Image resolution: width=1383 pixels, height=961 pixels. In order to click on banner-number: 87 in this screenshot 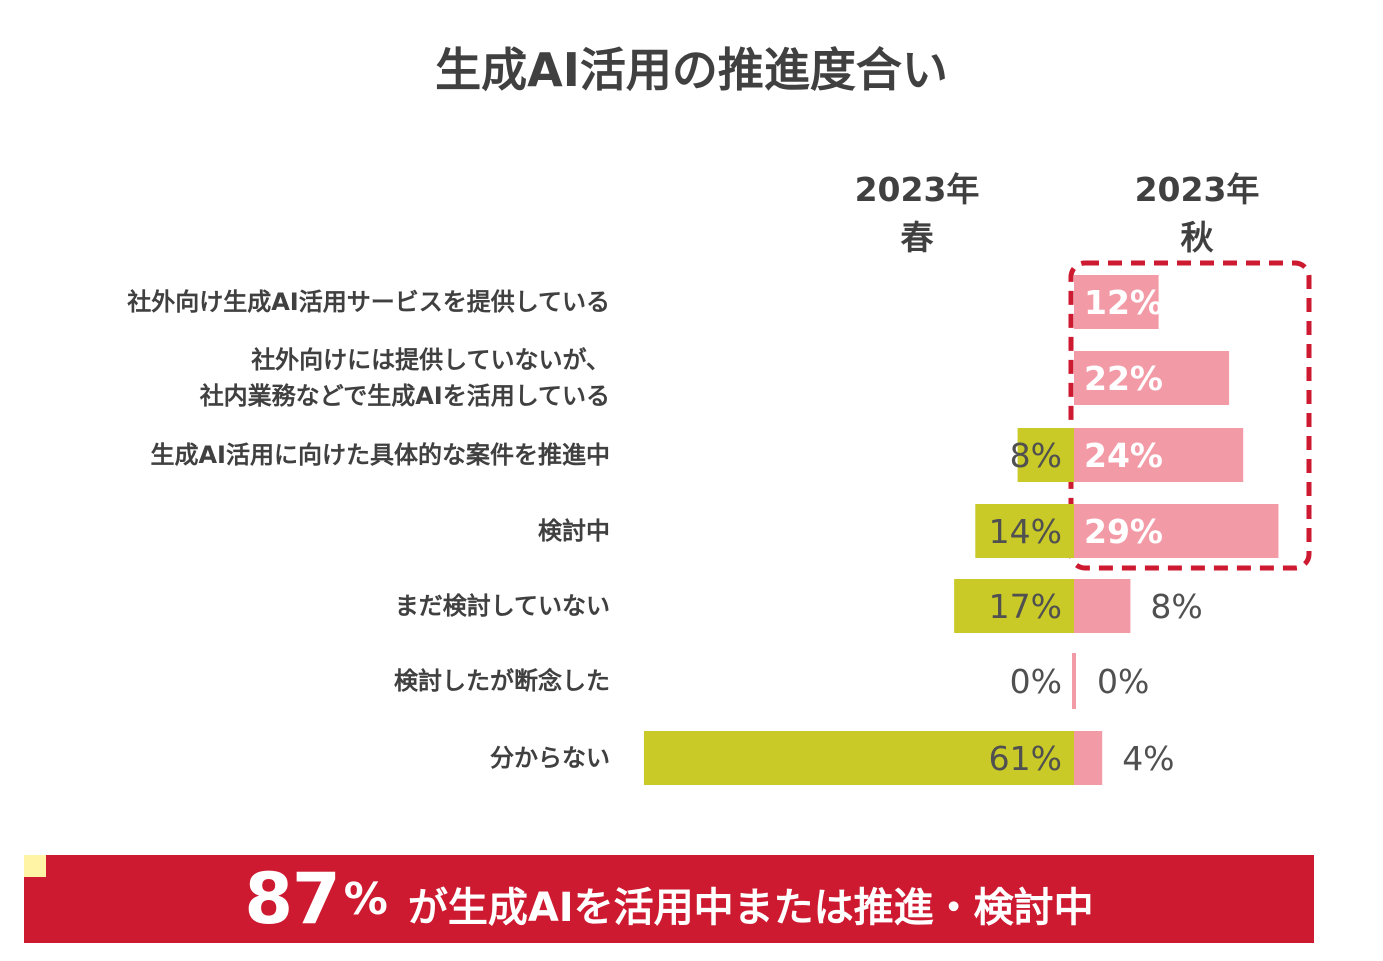, I will do `click(292, 899)`.